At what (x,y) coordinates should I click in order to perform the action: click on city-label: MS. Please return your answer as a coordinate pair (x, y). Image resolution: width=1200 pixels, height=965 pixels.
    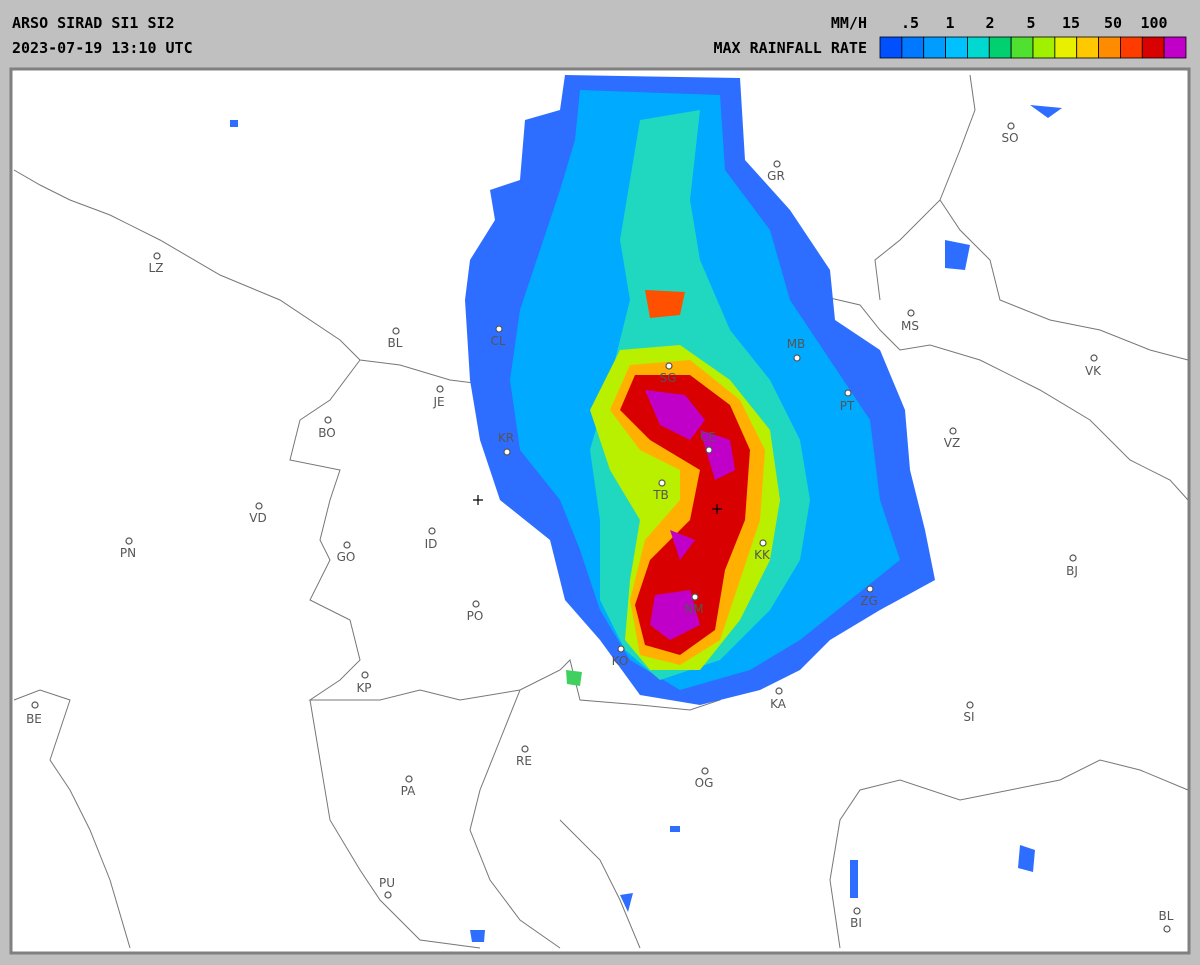
    Looking at the image, I should click on (910, 326).